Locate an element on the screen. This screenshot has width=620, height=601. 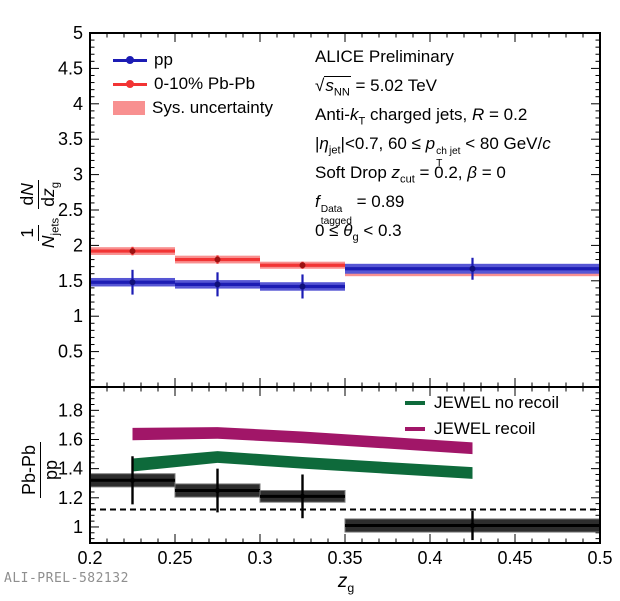
pp-series is located at coordinates (345, 278).